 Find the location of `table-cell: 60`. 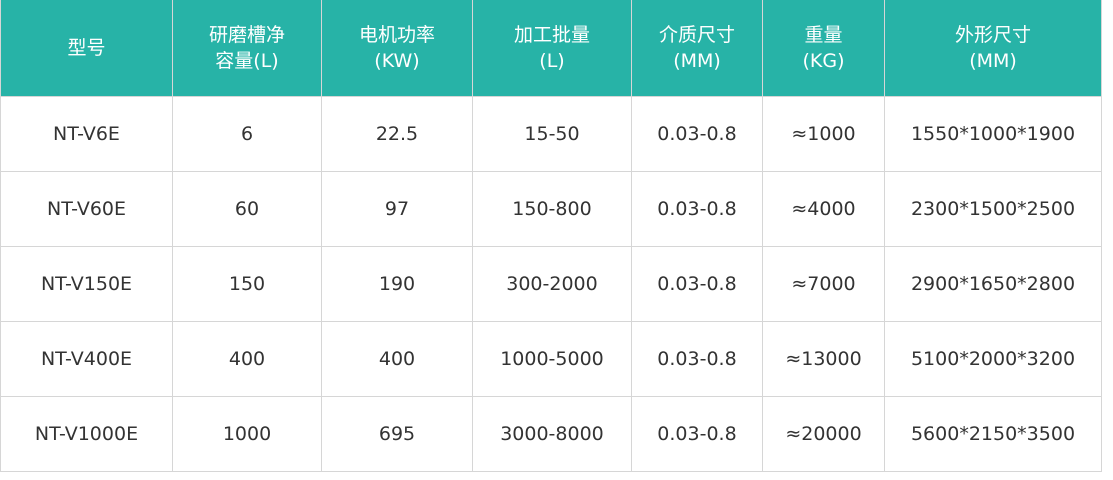

table-cell: 60 is located at coordinates (247, 209).